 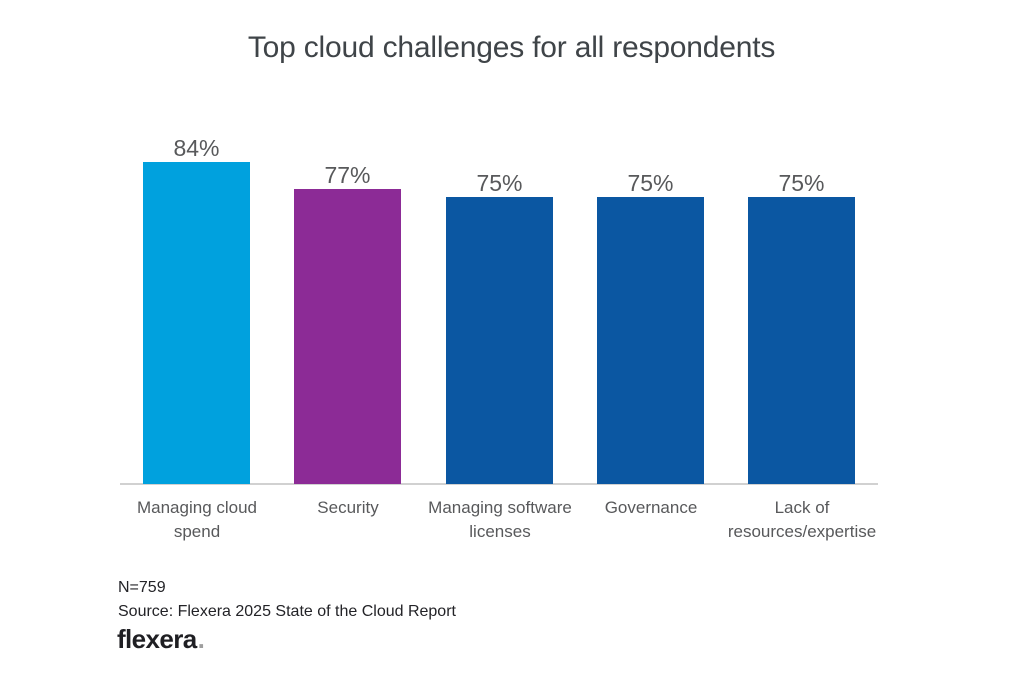 What do you see at coordinates (801, 340) in the screenshot?
I see `bar-lack-of-resources-expertise` at bounding box center [801, 340].